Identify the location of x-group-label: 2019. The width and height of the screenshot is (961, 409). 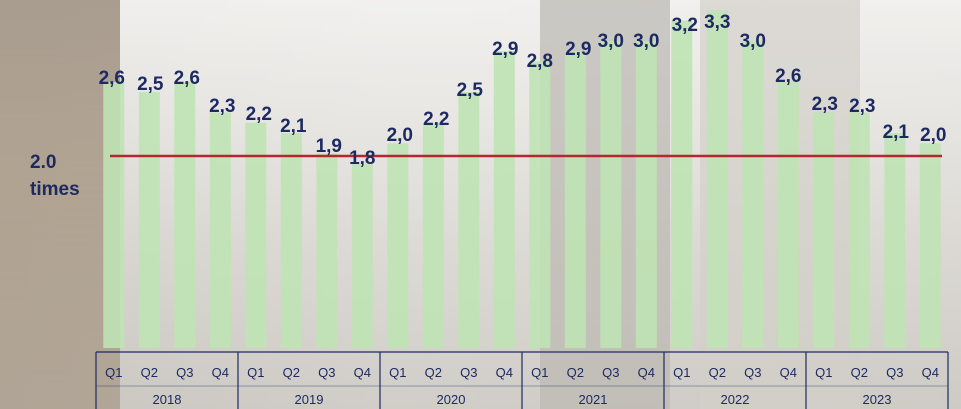
(309, 399).